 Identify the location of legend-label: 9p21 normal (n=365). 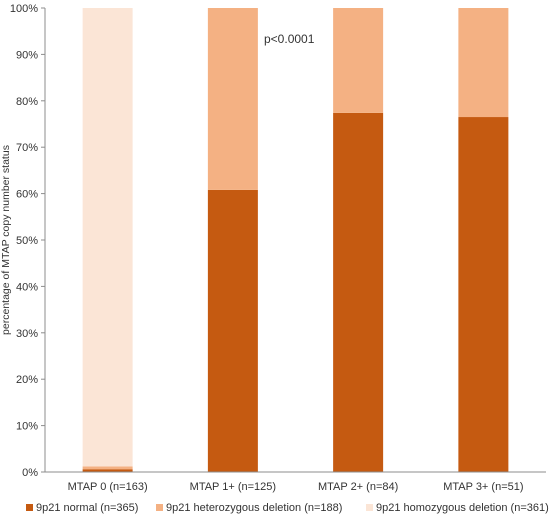
(87, 508).